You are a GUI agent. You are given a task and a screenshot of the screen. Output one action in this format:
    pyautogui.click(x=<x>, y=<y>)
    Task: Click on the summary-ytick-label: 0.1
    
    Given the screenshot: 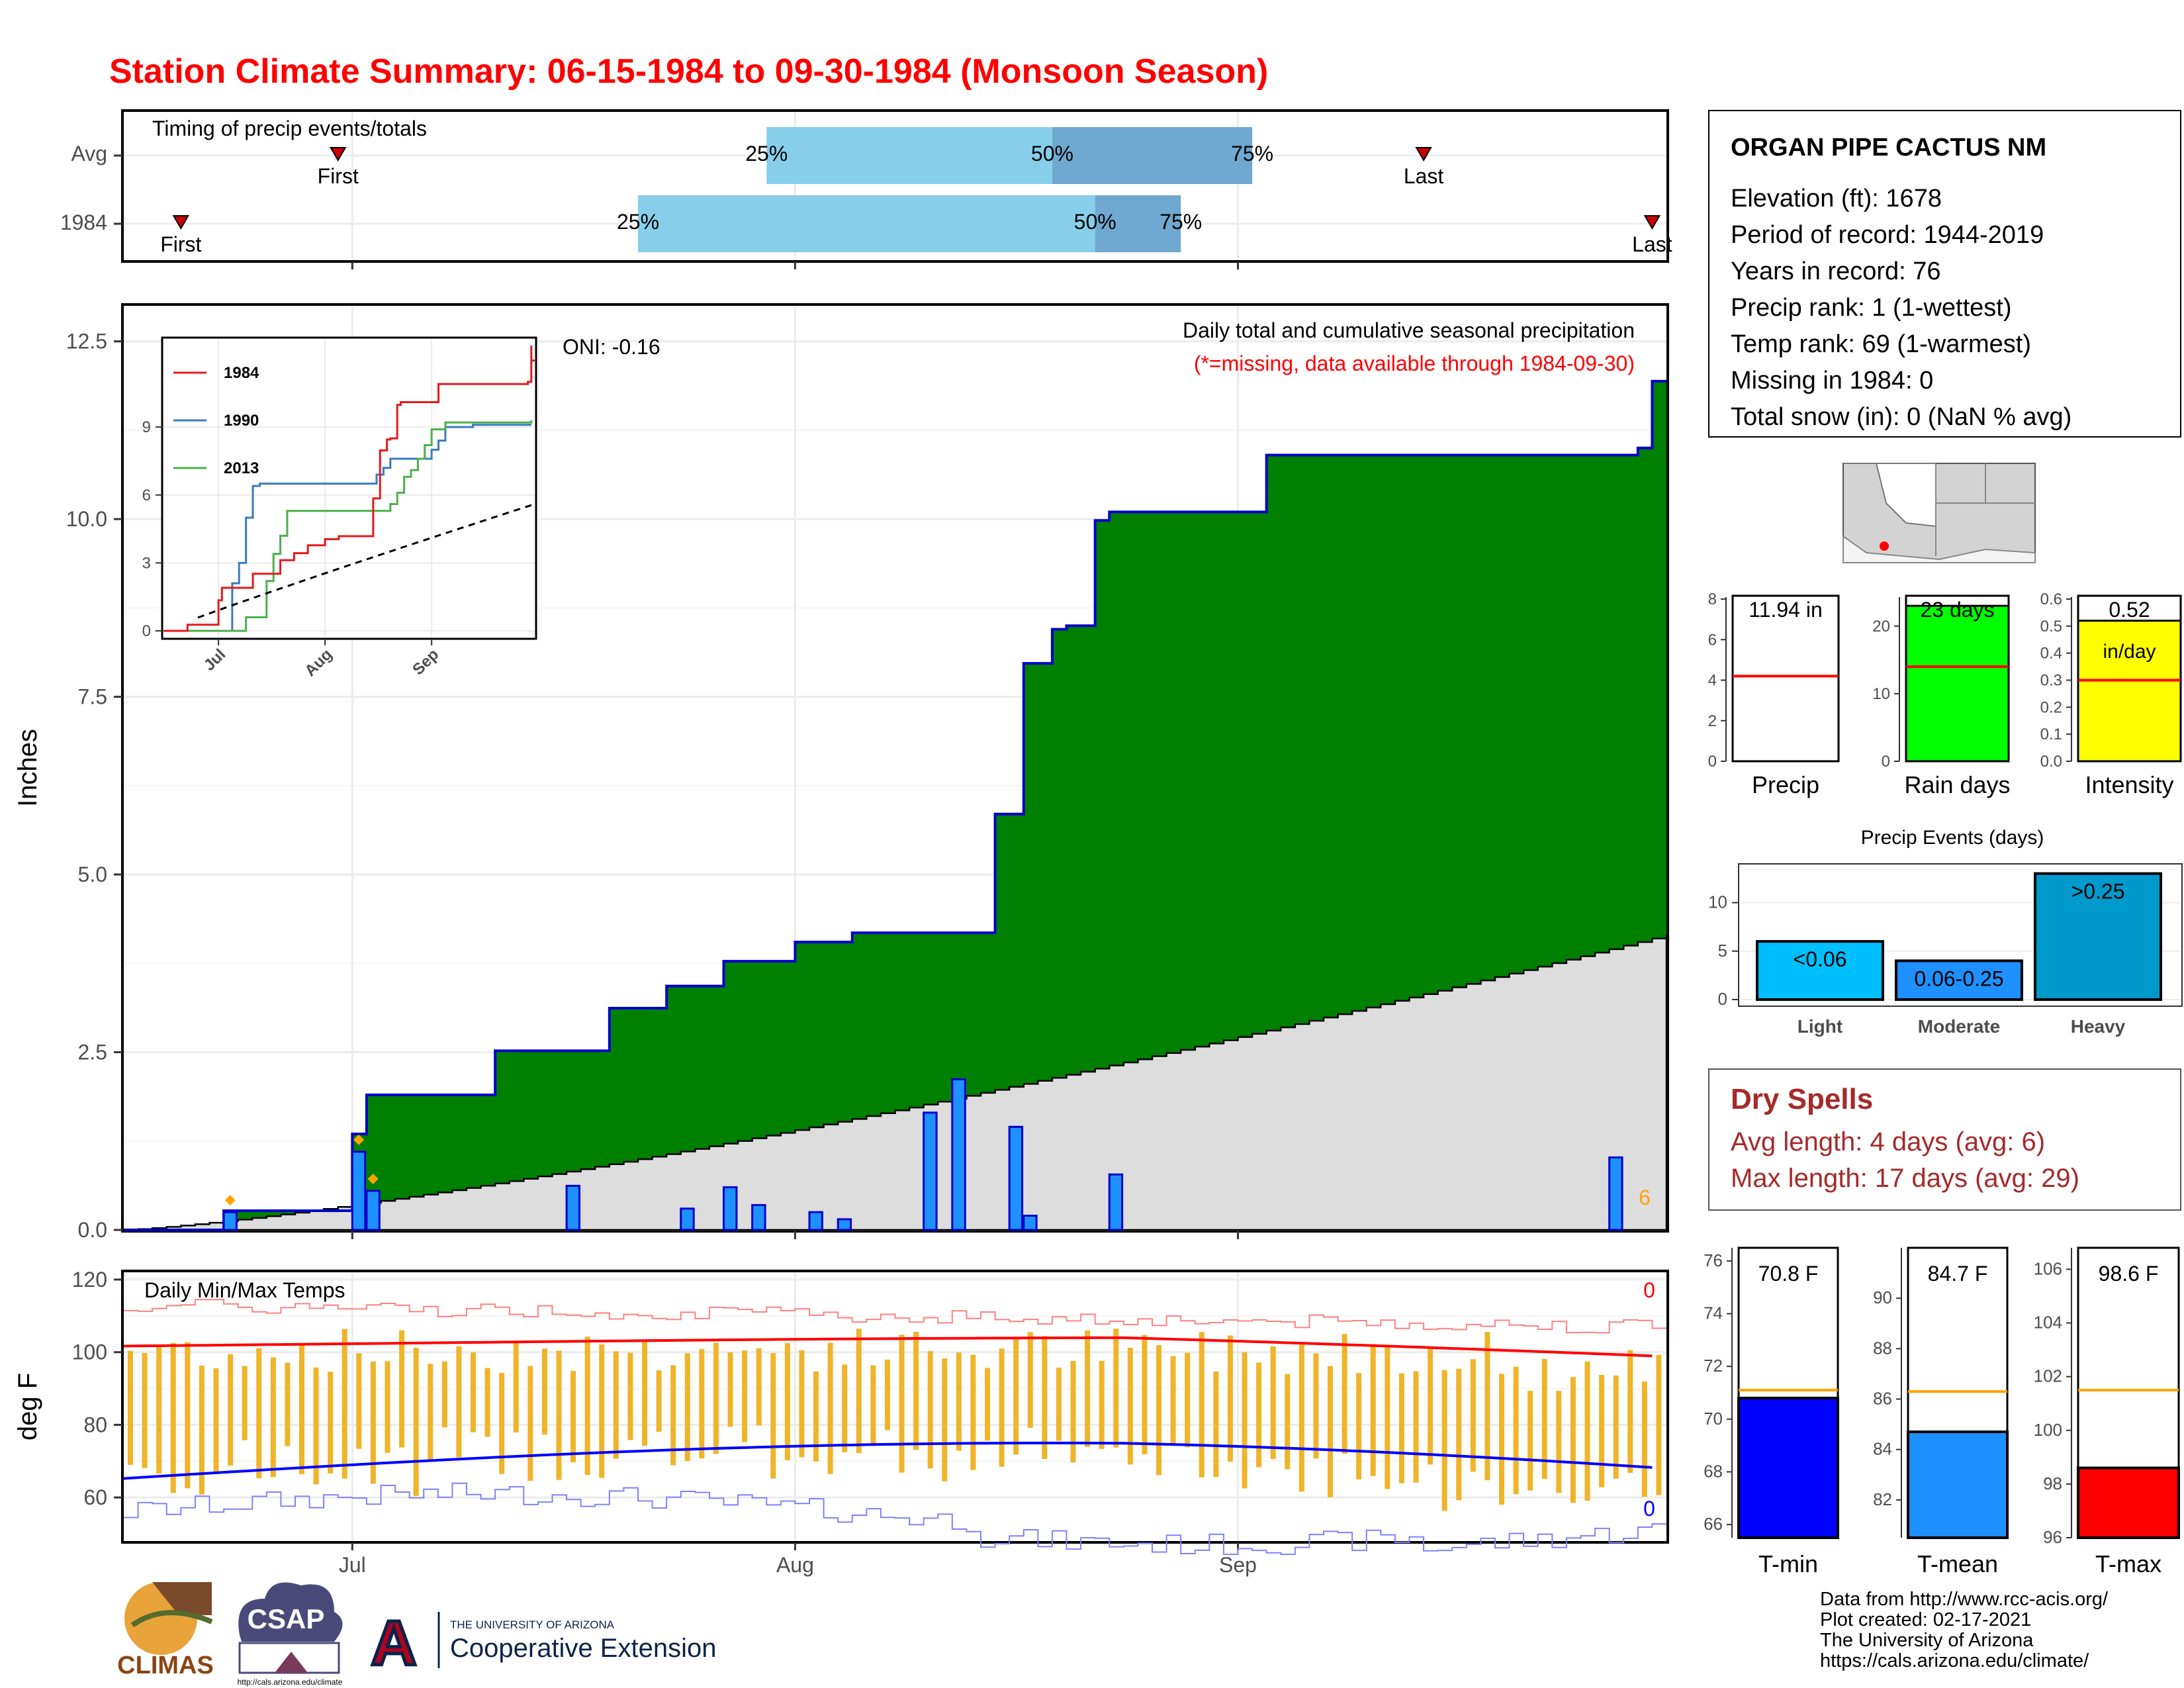 What is the action you would take?
    pyautogui.click(x=2051, y=734)
    